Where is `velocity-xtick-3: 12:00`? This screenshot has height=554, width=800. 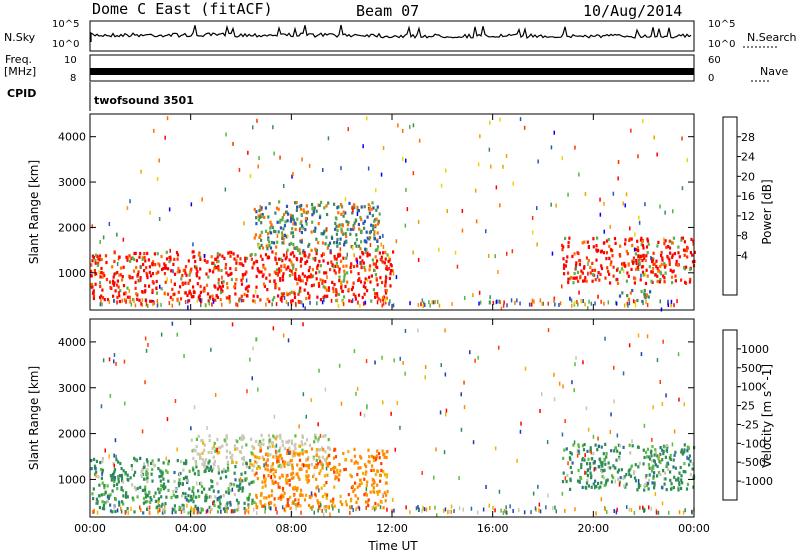 velocity-xtick-3: 12:00 is located at coordinates (392, 528).